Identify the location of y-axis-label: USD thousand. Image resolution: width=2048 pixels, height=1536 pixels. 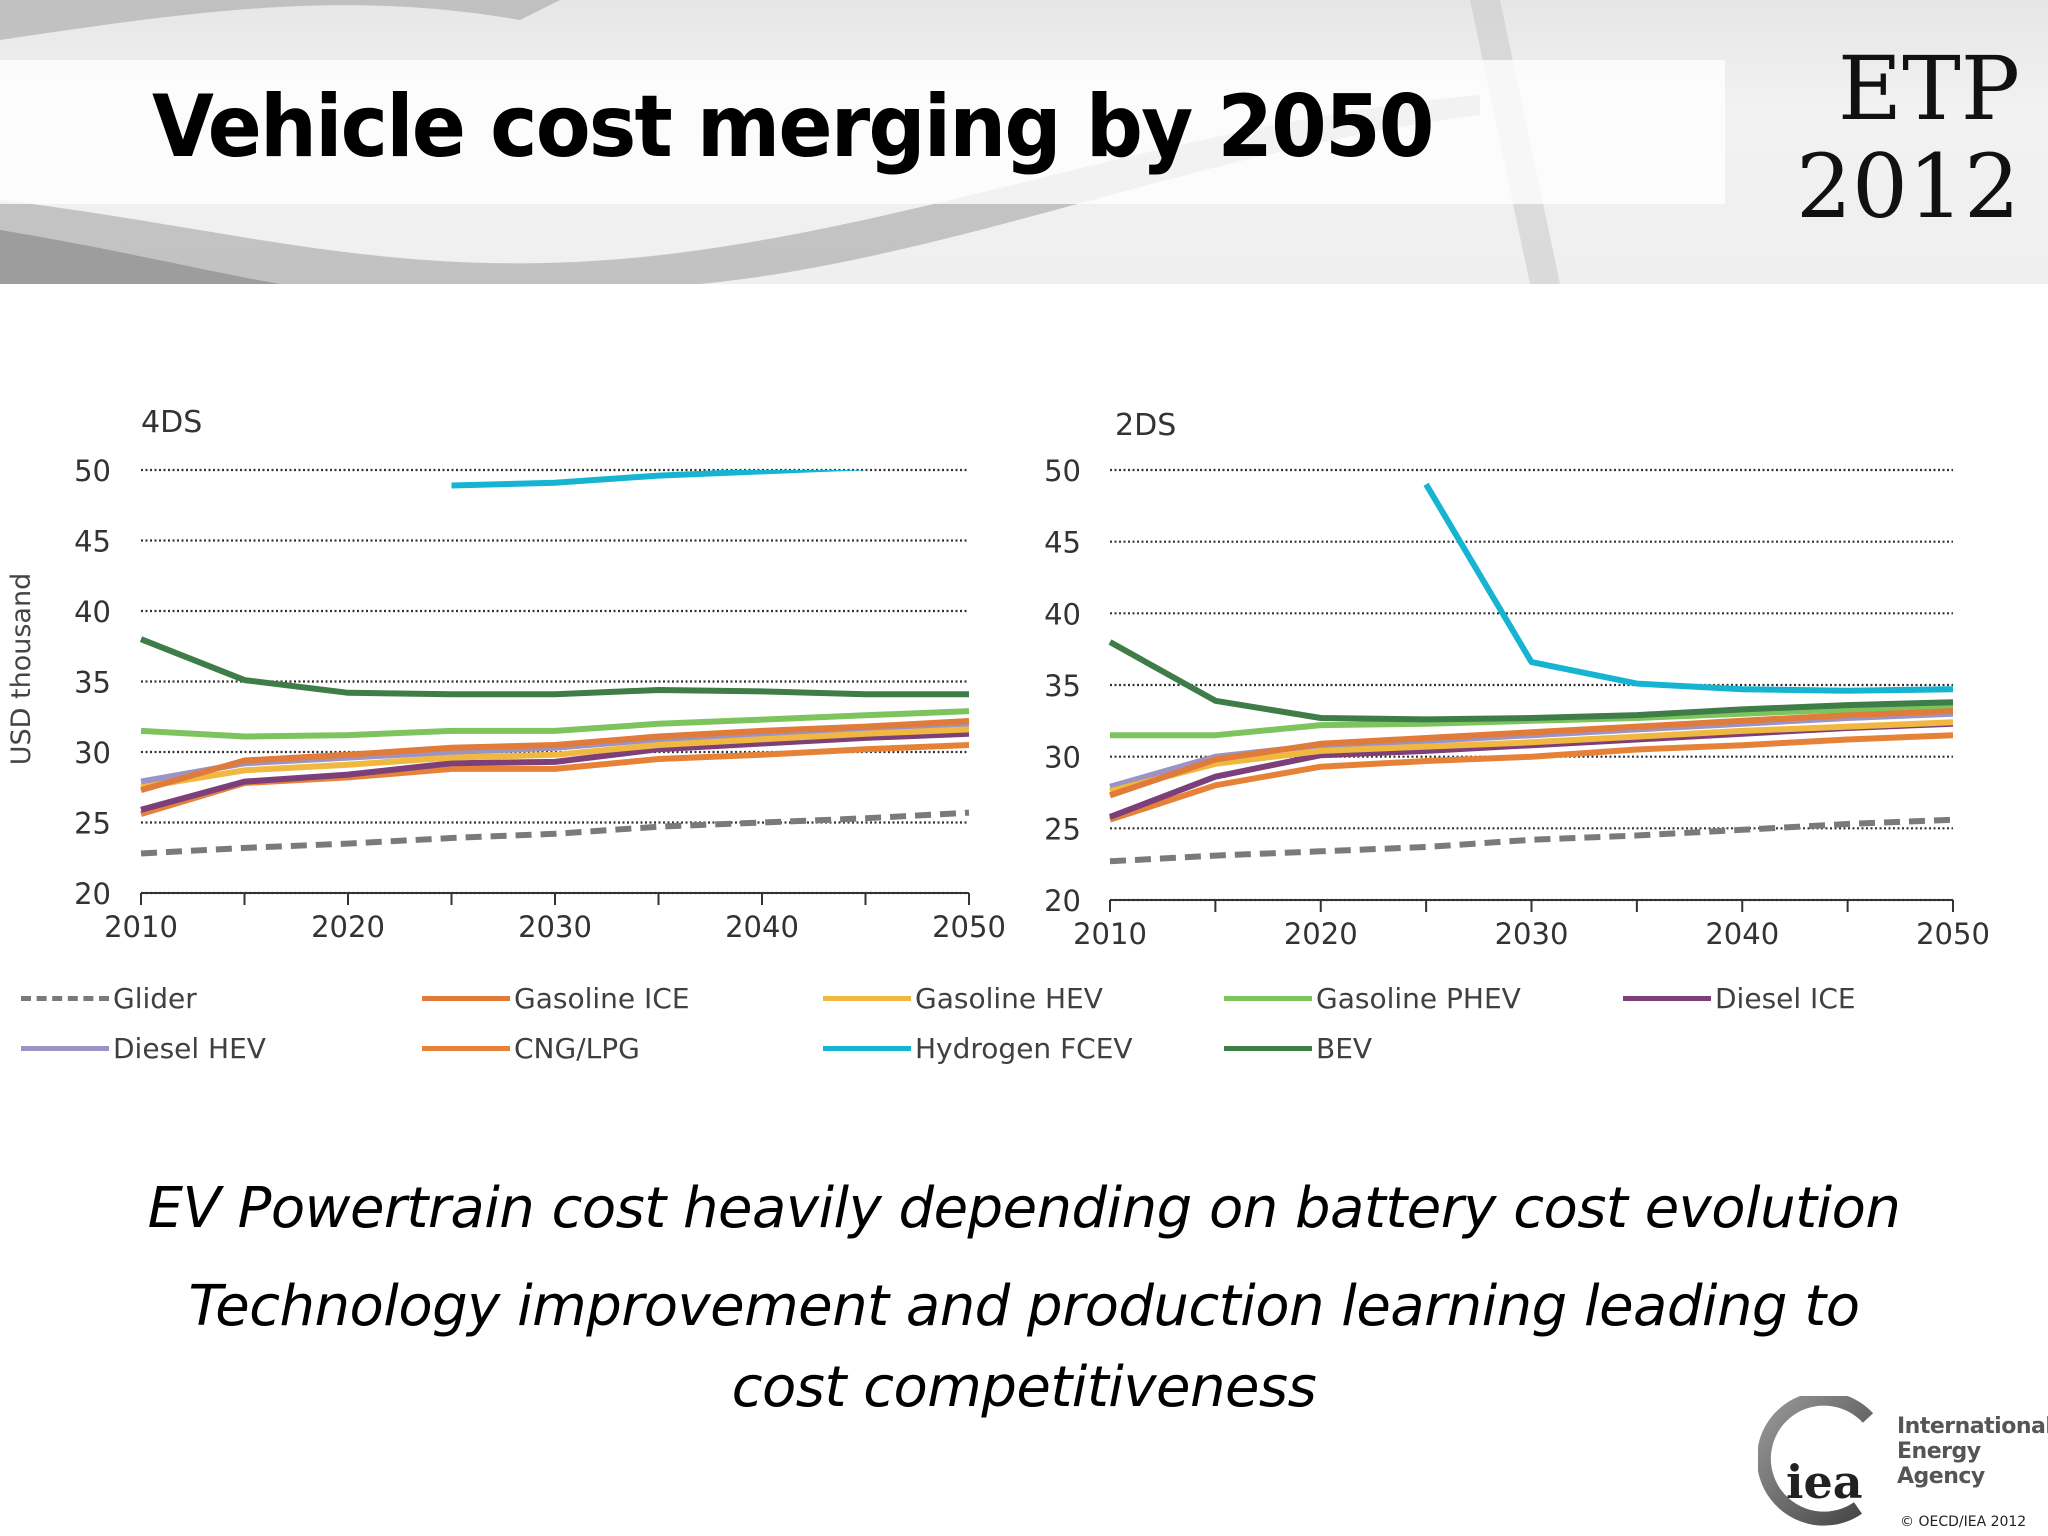
(21, 669).